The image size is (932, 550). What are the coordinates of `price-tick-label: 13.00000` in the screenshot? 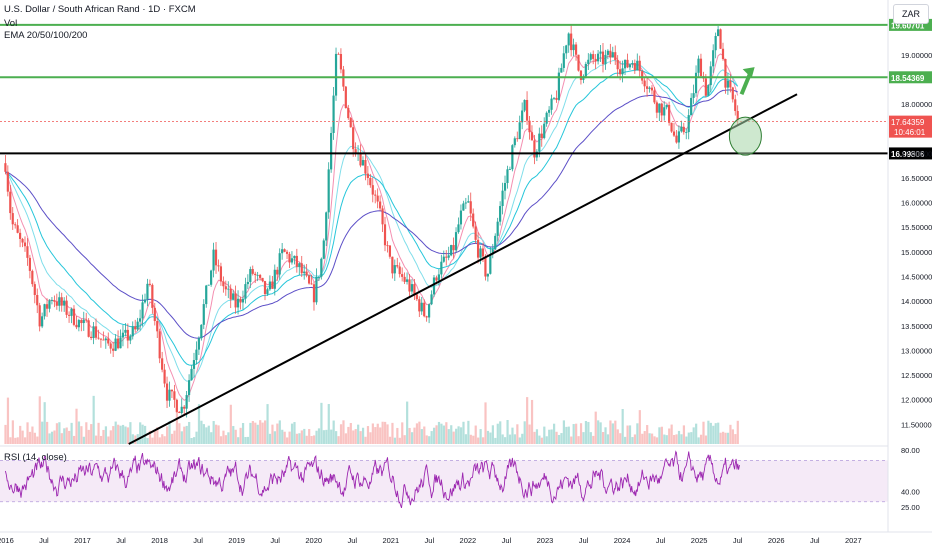 It's located at (916, 350).